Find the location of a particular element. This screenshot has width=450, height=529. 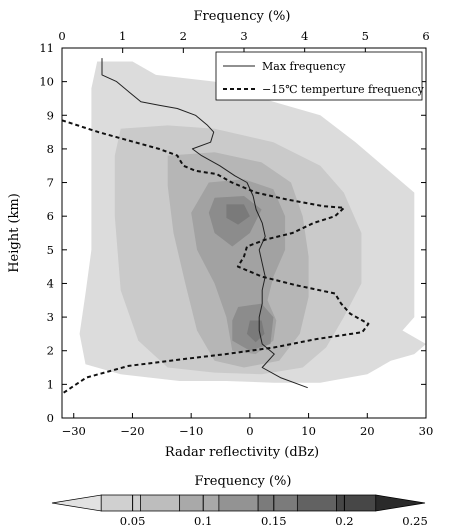

colorbar-tick-label: 0.1 is located at coordinates (203, 521).